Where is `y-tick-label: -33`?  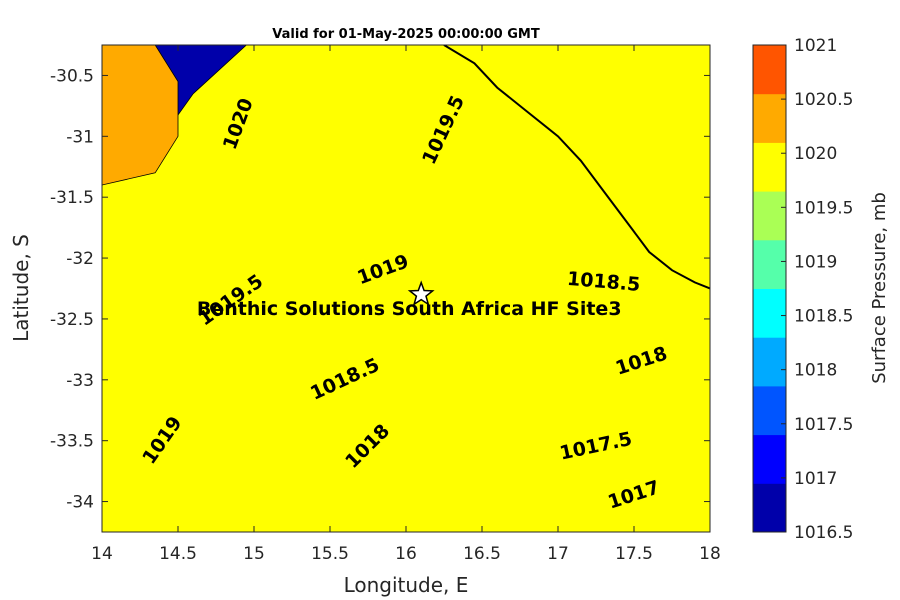
y-tick-label: -33 is located at coordinates (80, 381).